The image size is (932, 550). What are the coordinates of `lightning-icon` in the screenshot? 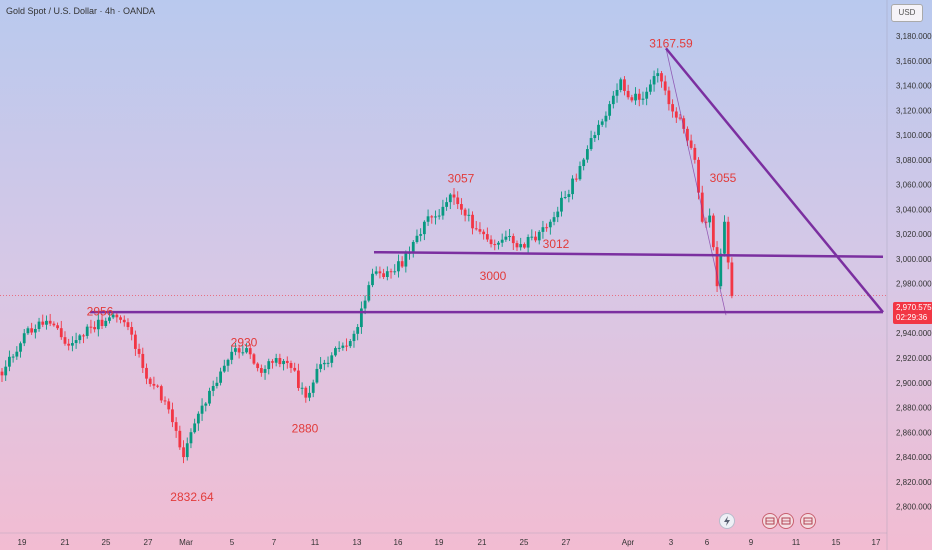 It's located at (727, 521).